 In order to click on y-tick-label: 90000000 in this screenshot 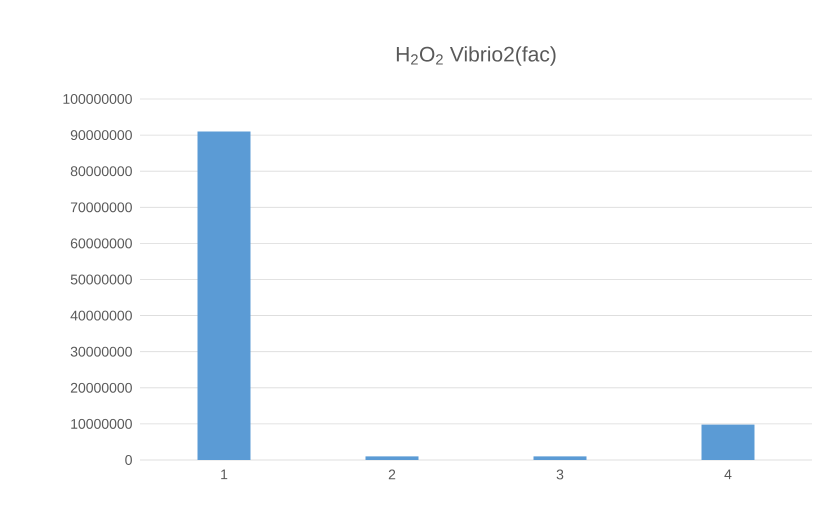, I will do `click(101, 135)`.